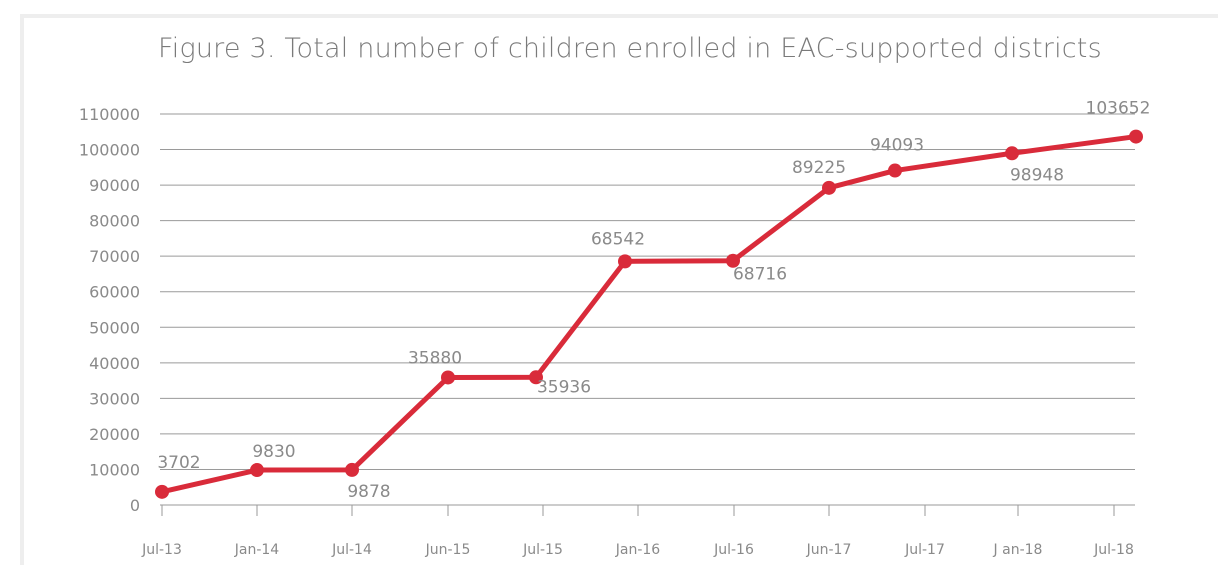 The image size is (1218, 565). Describe the element at coordinates (351, 550) in the screenshot. I see `x-tick-label: Jul-14` at that location.